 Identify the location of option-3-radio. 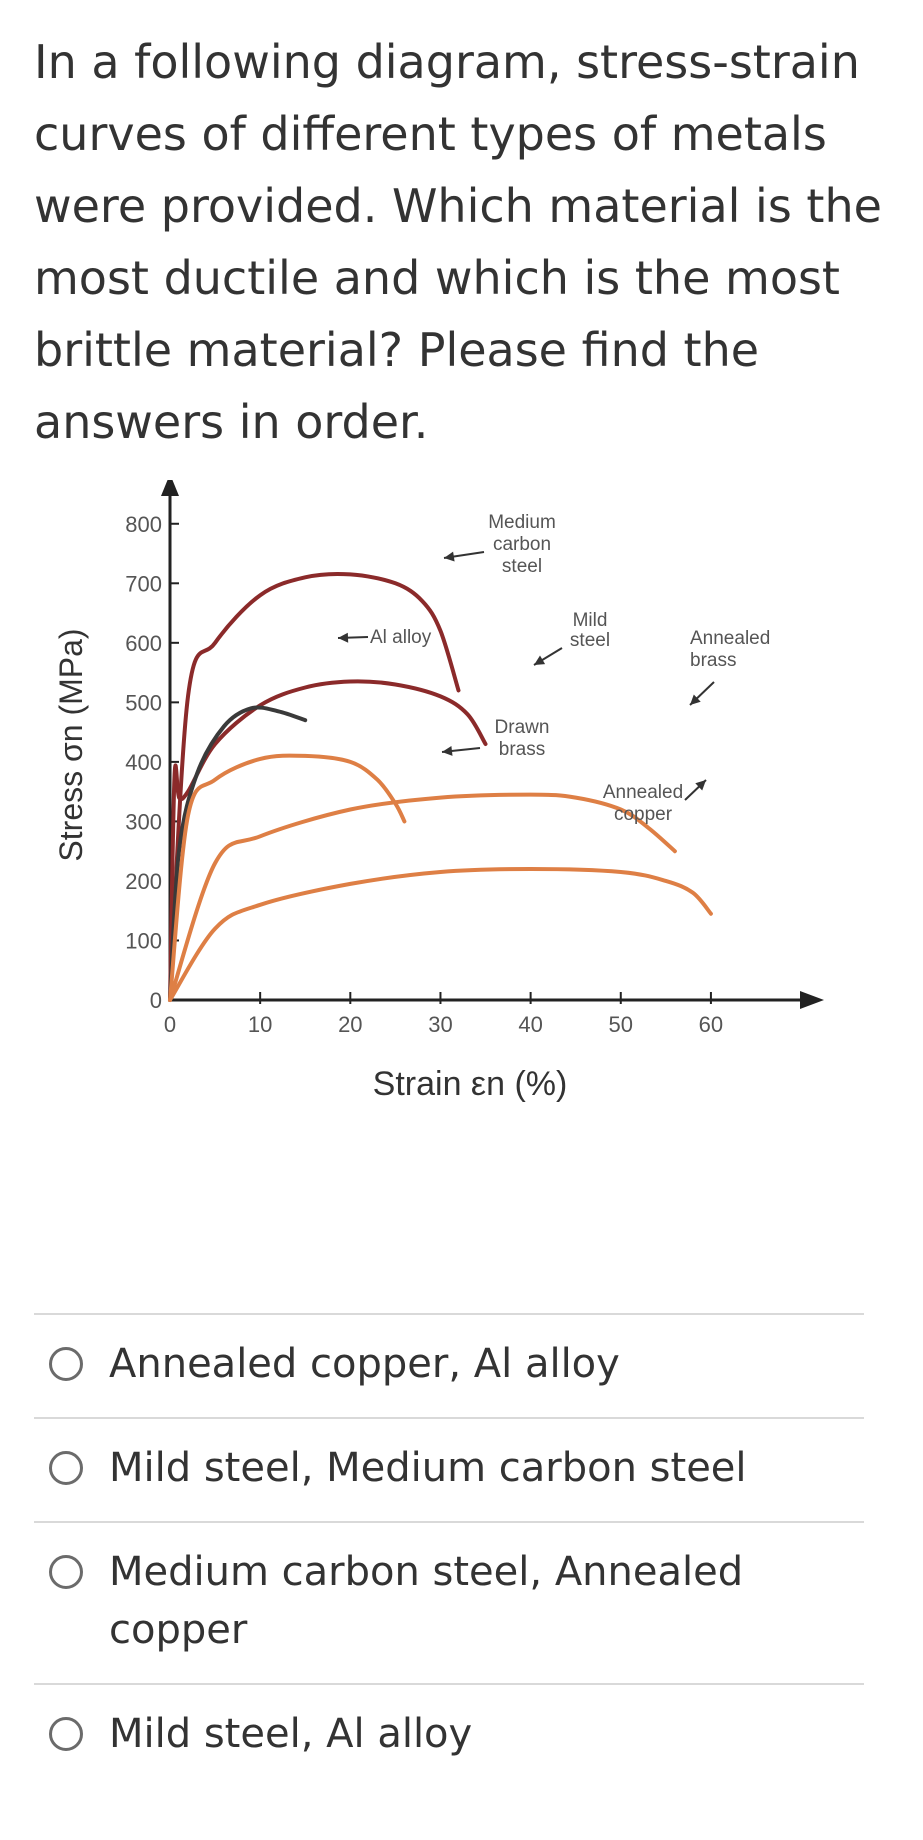
(66, 1572).